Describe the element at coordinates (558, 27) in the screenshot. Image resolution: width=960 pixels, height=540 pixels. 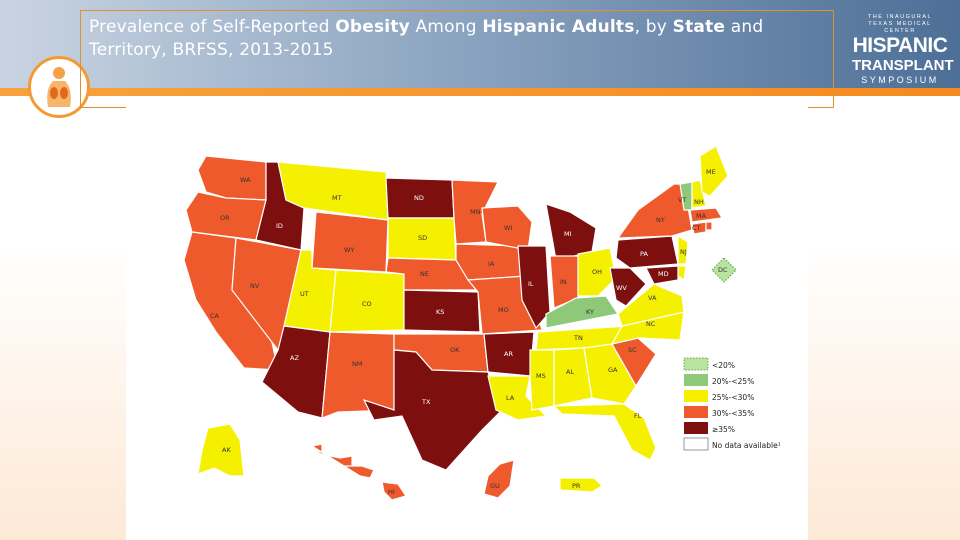
I see `title-part-bold: Hispanic Adults` at that location.